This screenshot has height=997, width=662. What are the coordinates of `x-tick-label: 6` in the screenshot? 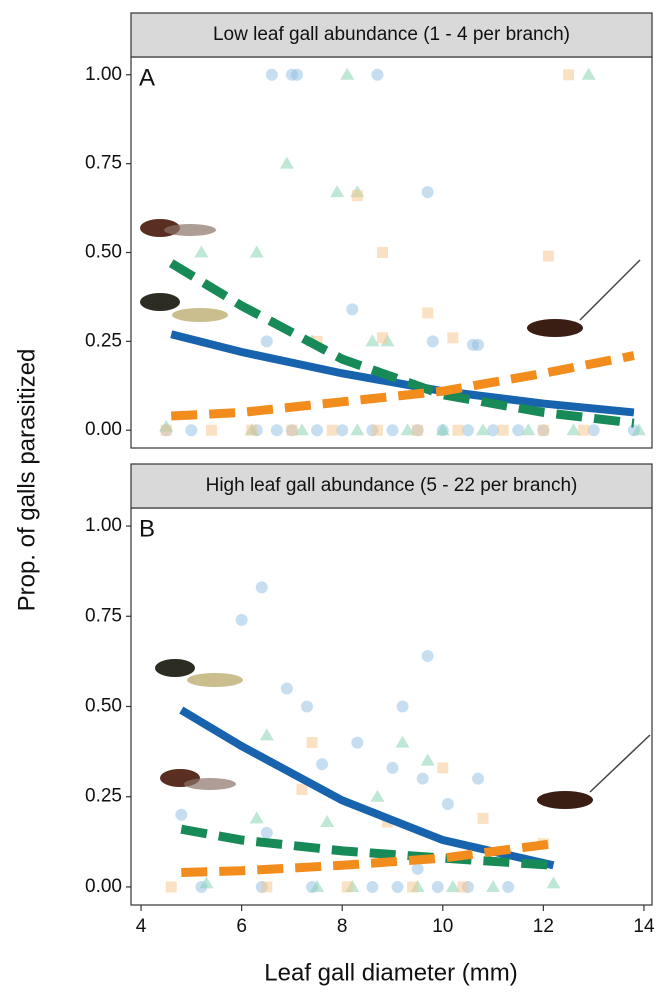 It's located at (241, 926).